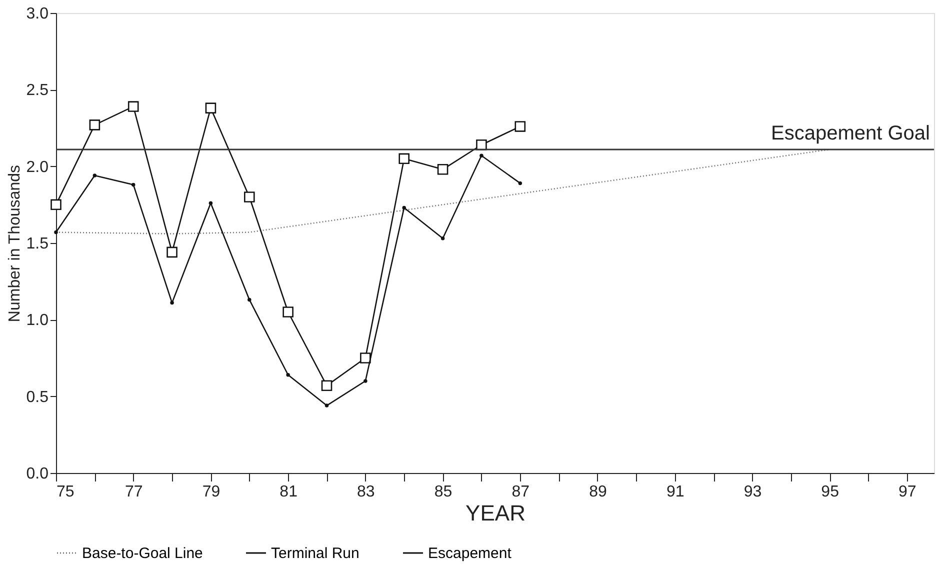 Image resolution: width=949 pixels, height=574 pixels. I want to click on ref-line-label: Escapement Goal, so click(850, 133).